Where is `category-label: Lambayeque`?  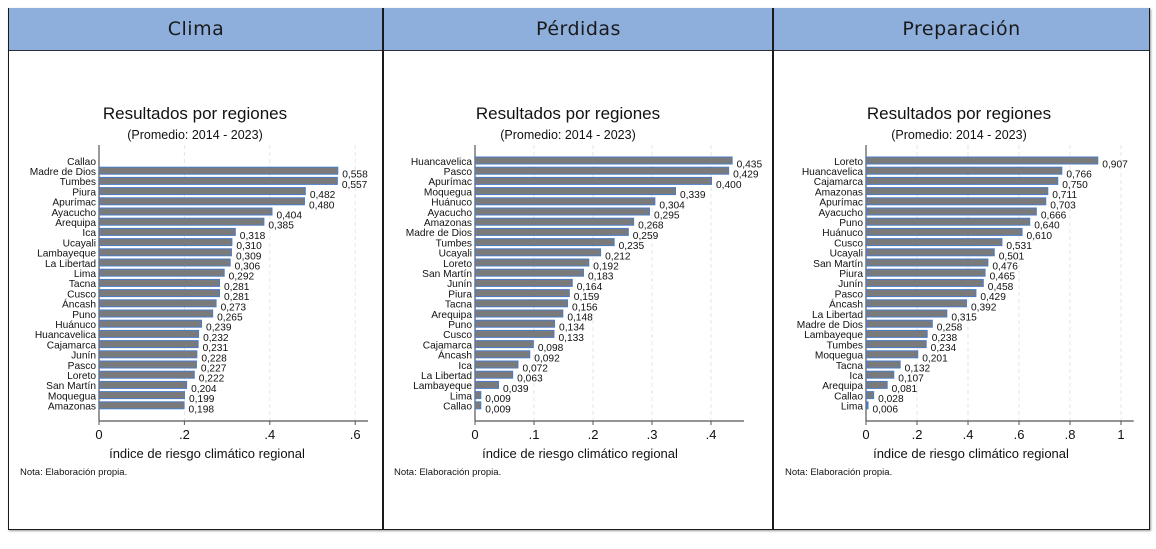 category-label: Lambayeque is located at coordinates (833, 335).